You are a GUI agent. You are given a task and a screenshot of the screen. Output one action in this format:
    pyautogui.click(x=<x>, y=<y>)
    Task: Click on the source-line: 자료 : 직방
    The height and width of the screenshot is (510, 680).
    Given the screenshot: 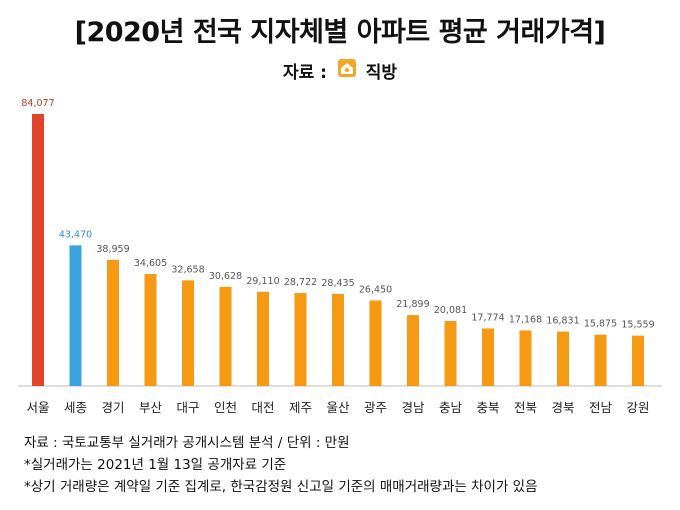 What is the action you would take?
    pyautogui.click(x=340, y=70)
    